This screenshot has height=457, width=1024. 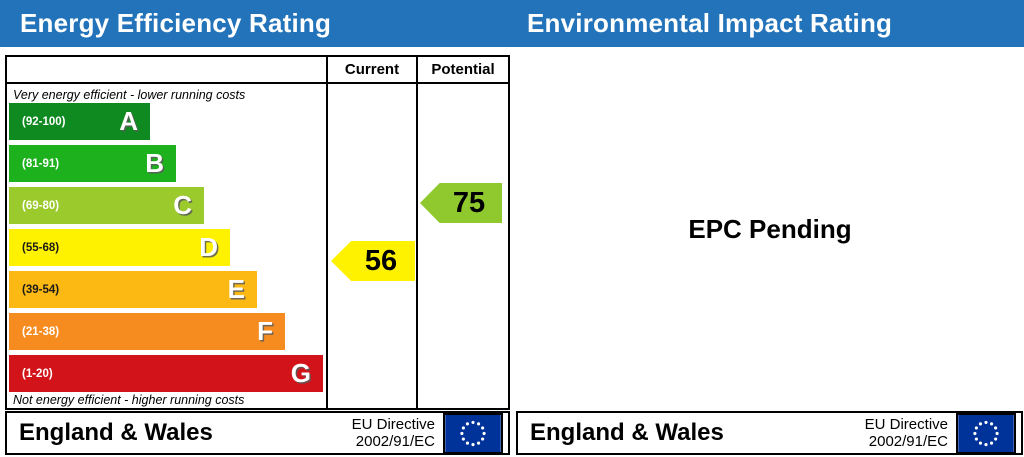 I want to click on current-column-header: Current, so click(x=373, y=69).